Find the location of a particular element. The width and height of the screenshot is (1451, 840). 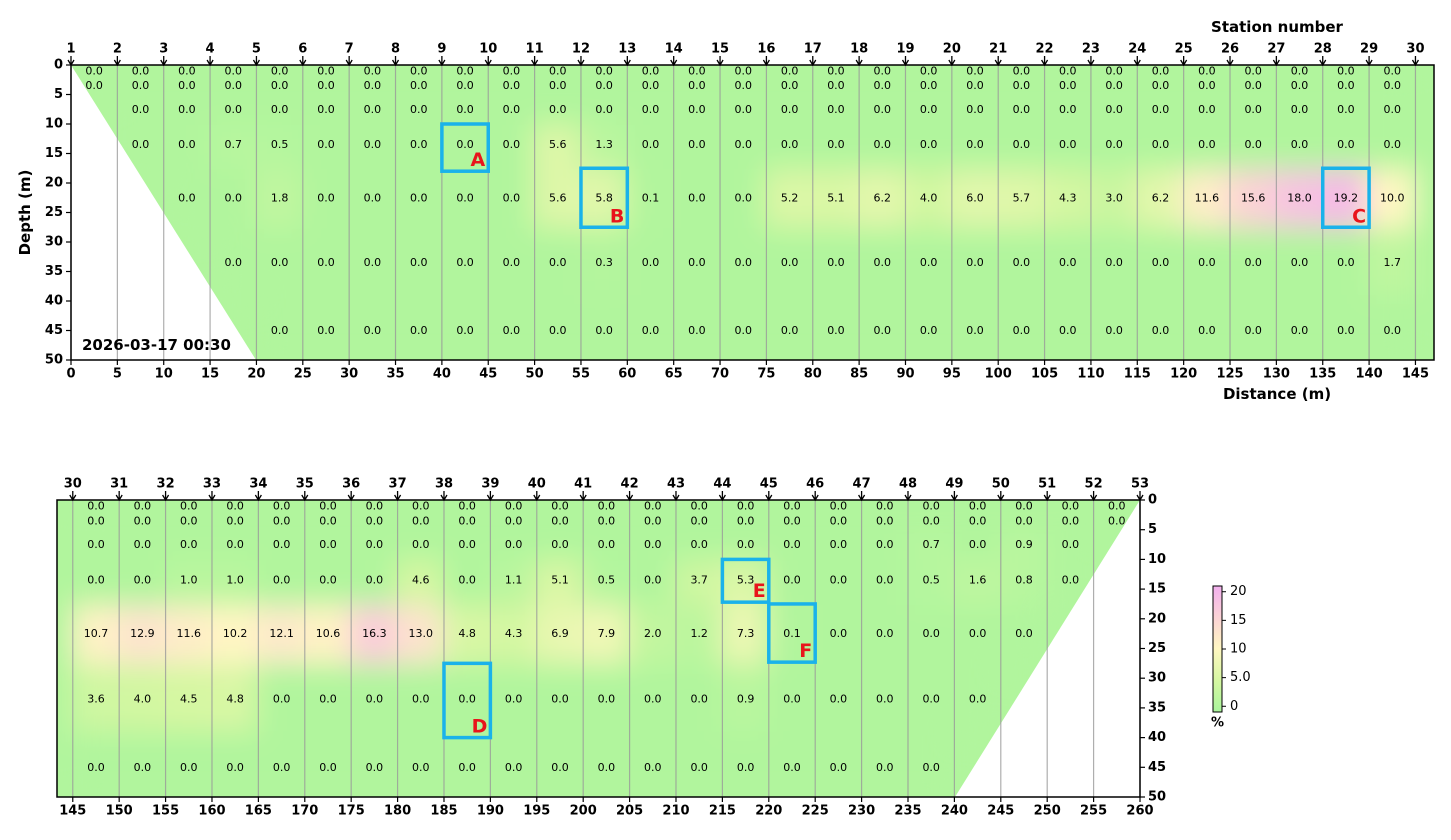

station-label: 48 is located at coordinates (908, 484).